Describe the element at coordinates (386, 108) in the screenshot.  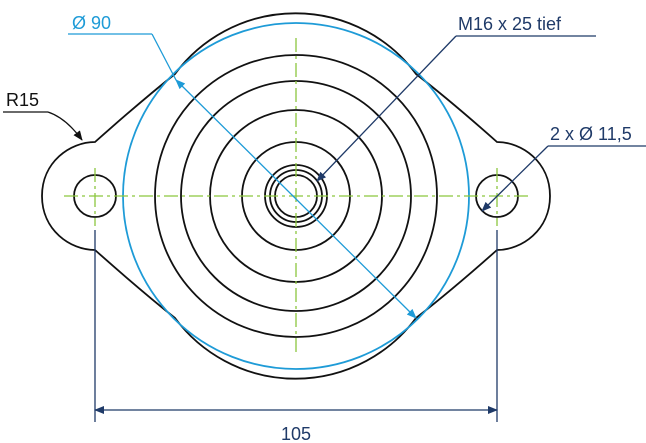
I see `thread-leader-diagonal` at that location.